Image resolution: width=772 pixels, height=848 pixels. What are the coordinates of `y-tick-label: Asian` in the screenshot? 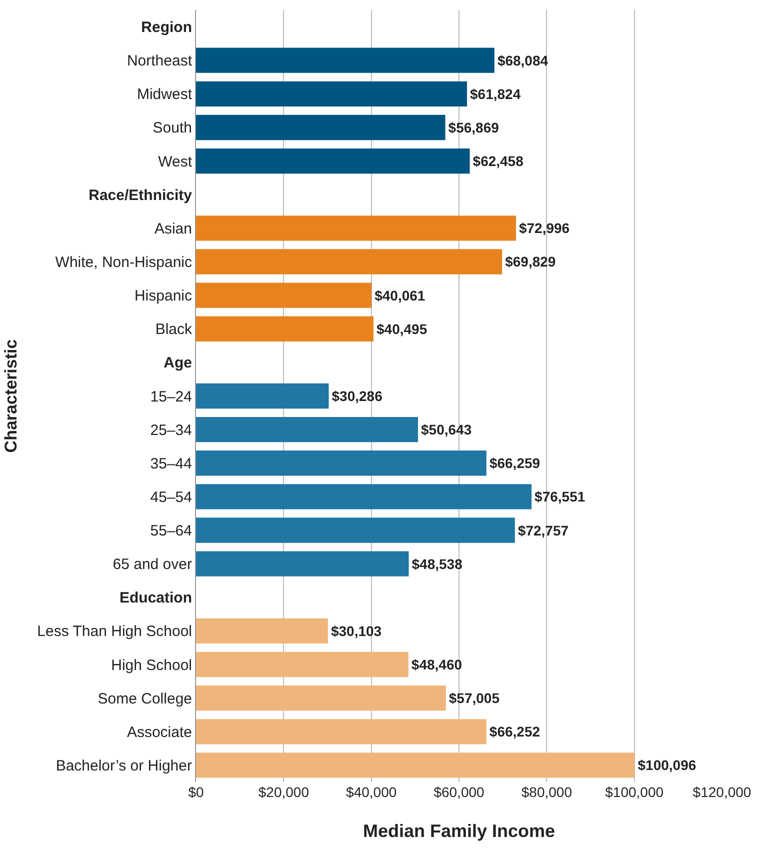 It's located at (173, 229).